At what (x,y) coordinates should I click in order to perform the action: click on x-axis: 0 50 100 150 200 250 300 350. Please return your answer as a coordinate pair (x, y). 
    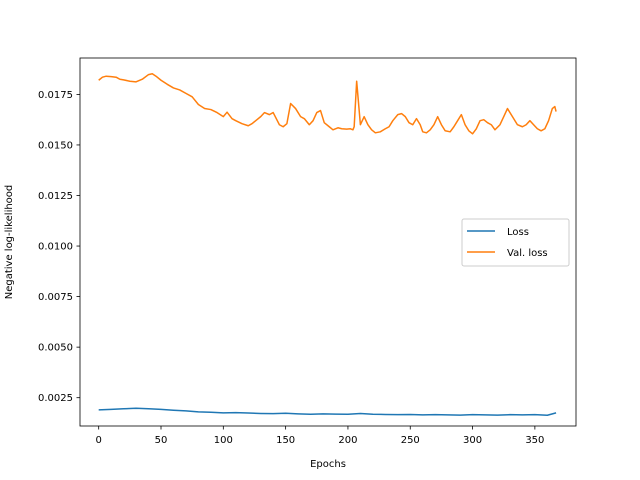
    Looking at the image, I should click on (320, 436).